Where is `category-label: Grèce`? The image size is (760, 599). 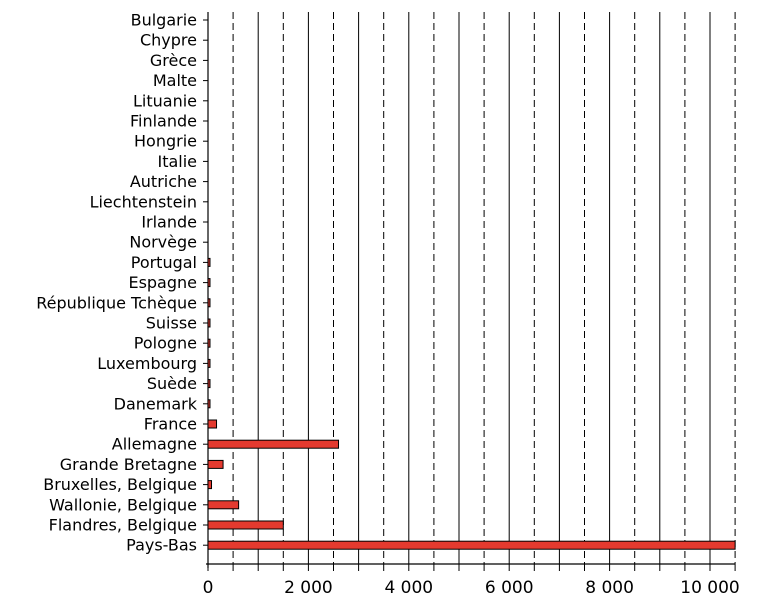
category-label: Grèce is located at coordinates (173, 60).